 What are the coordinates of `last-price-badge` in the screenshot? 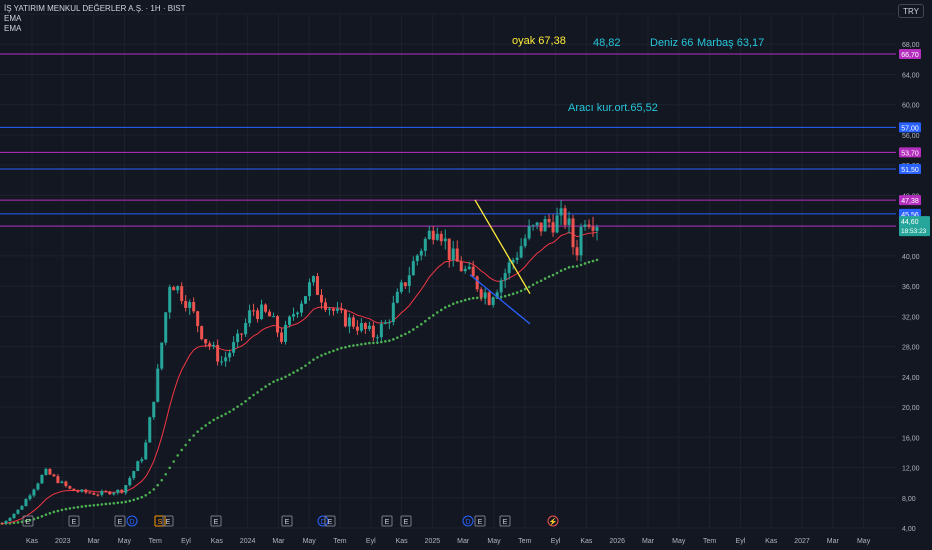 It's located at (914, 226).